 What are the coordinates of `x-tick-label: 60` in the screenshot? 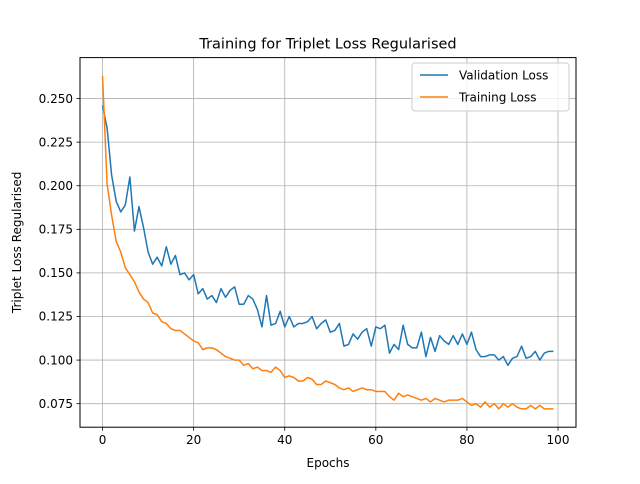 It's located at (375, 440).